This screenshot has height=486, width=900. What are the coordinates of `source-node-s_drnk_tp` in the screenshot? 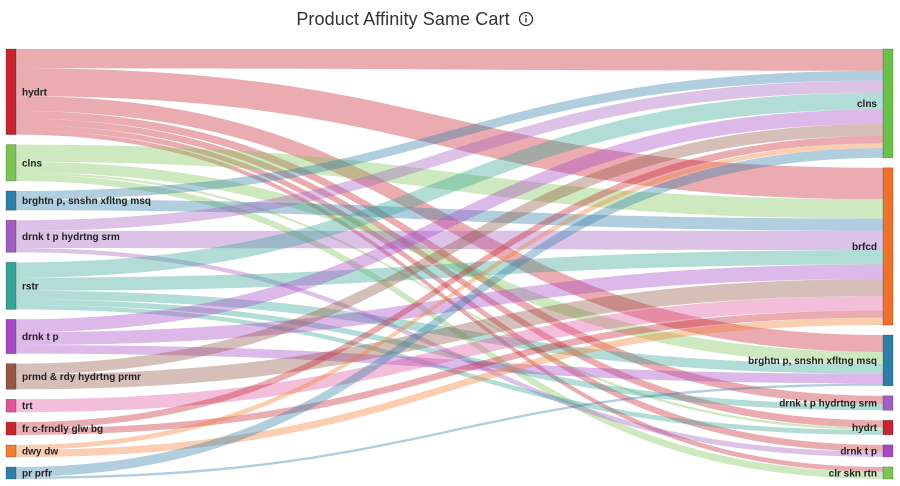 It's located at (11, 336).